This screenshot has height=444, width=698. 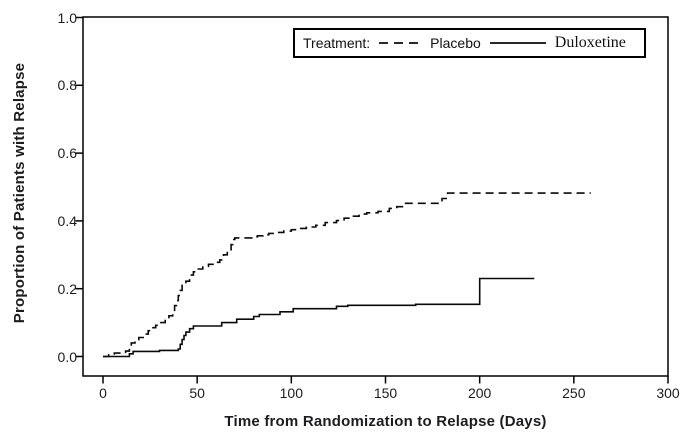 I want to click on placebo-dashed-line-icon, so click(x=400, y=43).